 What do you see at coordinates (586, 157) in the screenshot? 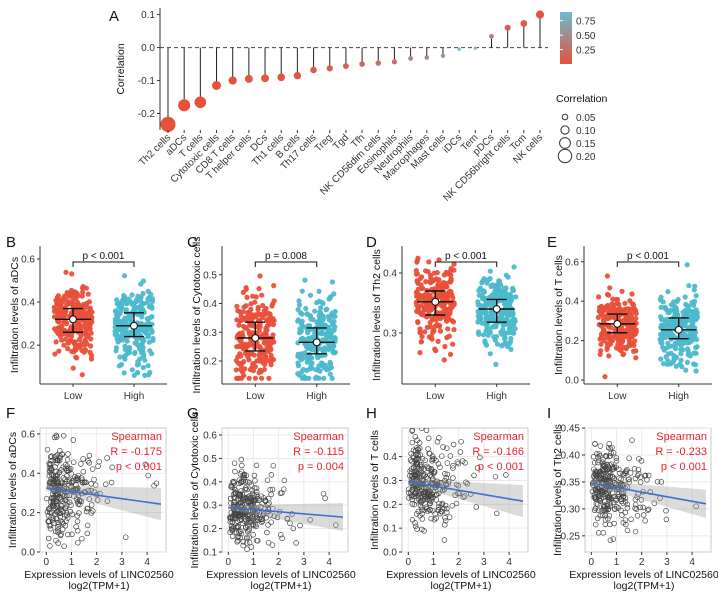
I see `size-legend-label: 0.20` at bounding box center [586, 157].